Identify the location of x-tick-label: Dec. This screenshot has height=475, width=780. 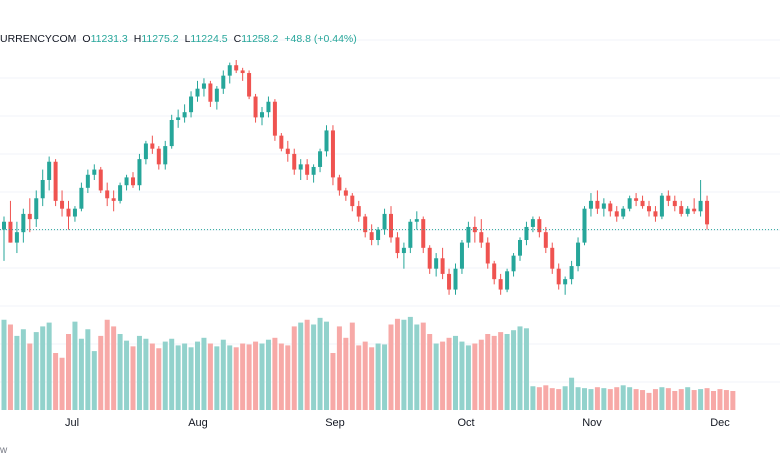
(720, 423).